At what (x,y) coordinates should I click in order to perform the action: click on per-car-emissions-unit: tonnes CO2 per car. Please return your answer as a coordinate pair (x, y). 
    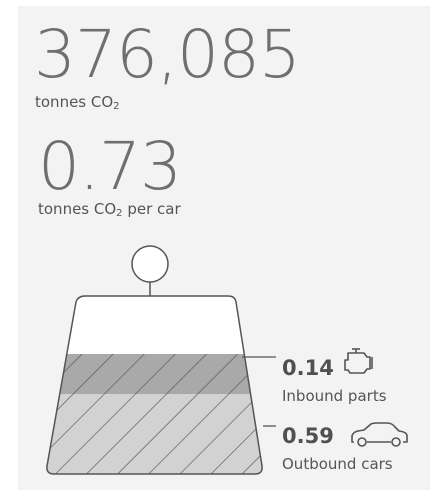
    Looking at the image, I should click on (109, 209).